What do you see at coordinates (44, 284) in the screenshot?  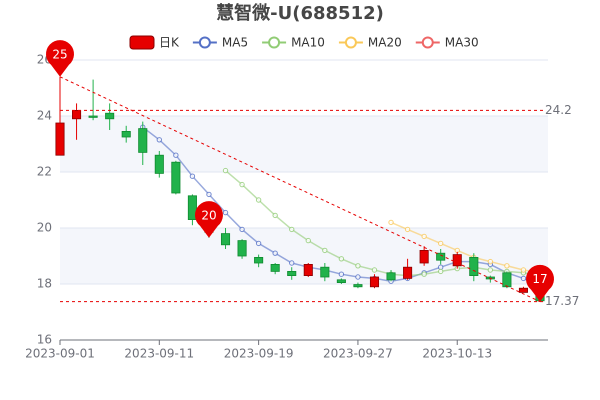 I see `y-tick-label: 18` at bounding box center [44, 284].